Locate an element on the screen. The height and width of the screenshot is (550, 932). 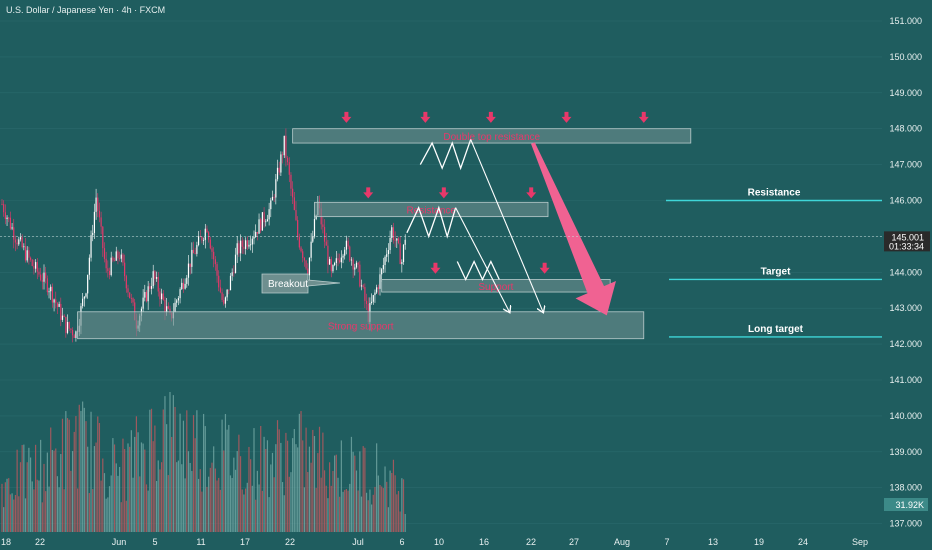
zone: Strong support is located at coordinates (361, 325).